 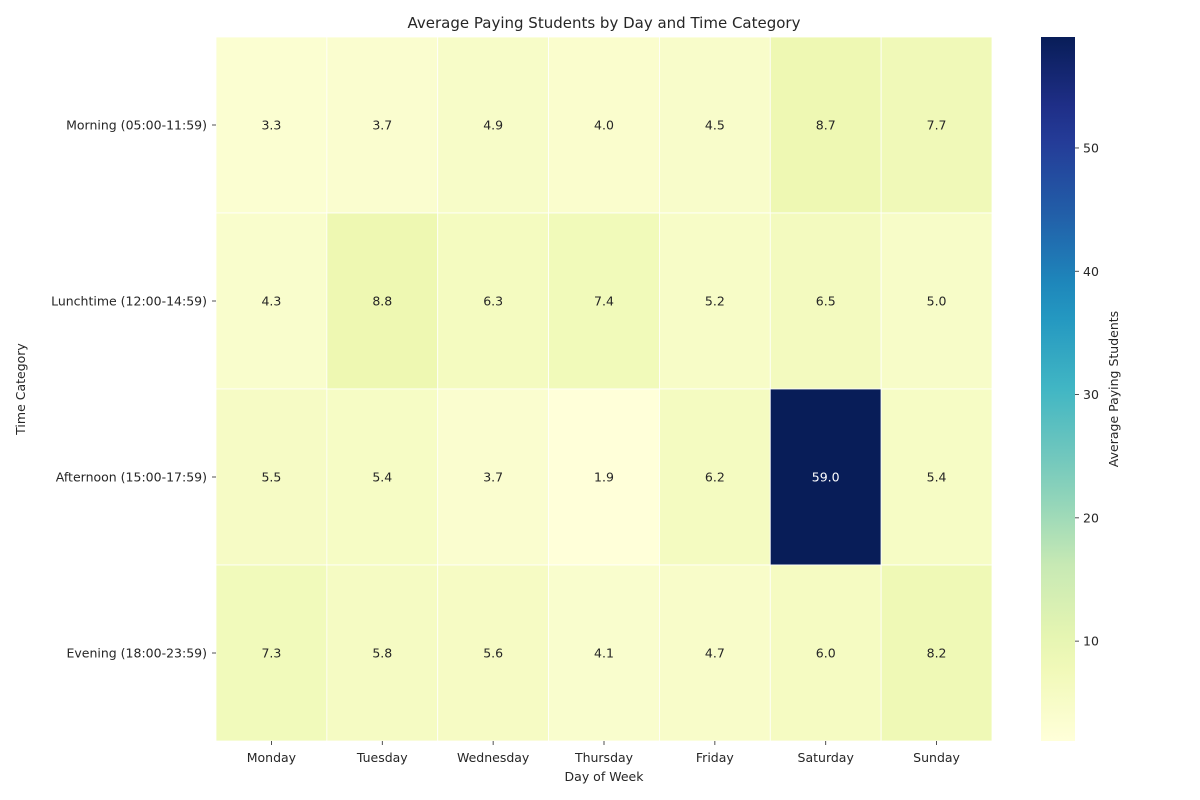 I want to click on colorbar-label: Average Paying Students, so click(x=1113, y=389).